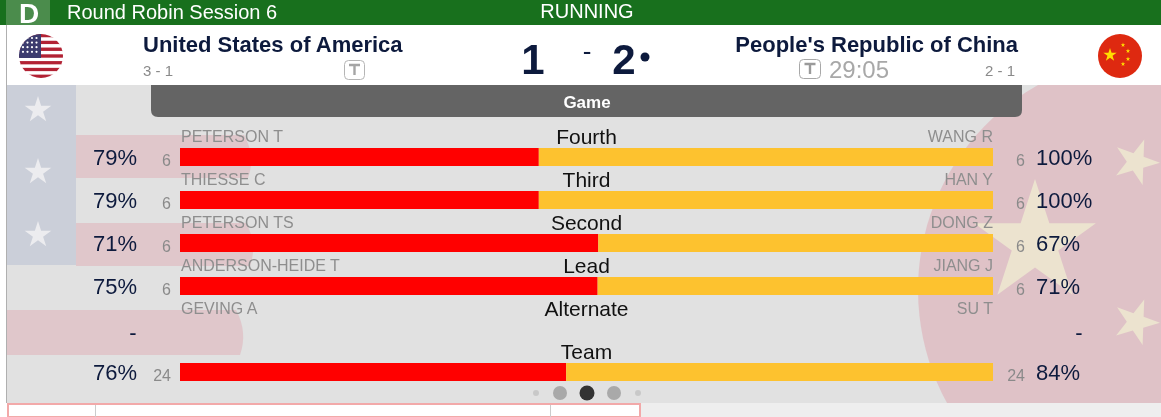 The width and height of the screenshot is (1161, 417). I want to click on y-tick-label: Fourth, so click(586, 136).